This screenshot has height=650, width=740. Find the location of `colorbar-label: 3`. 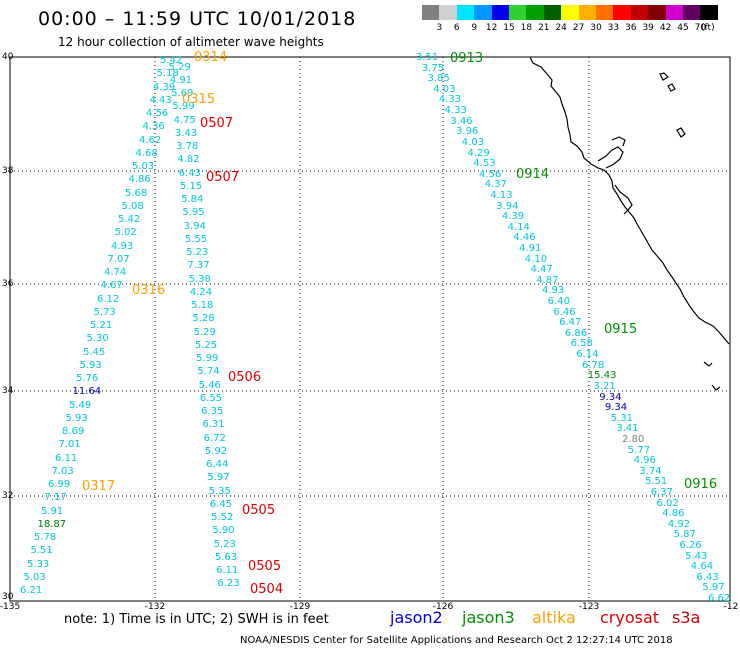

colorbar-label: 3 is located at coordinates (439, 28).